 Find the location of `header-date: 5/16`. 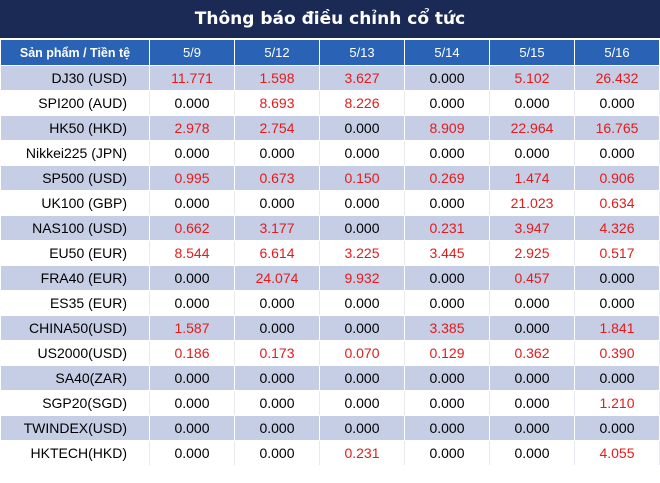

header-date: 5/16 is located at coordinates (617, 52).